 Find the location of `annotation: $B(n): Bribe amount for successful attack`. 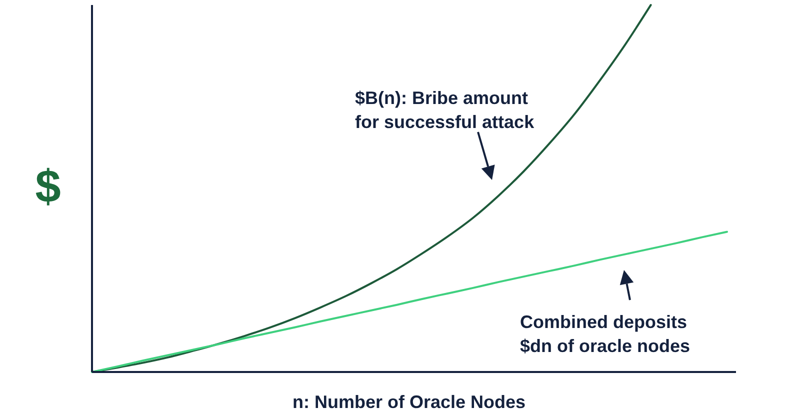

annotation: $B(n): Bribe amount for successful attack is located at coordinates (445, 110).